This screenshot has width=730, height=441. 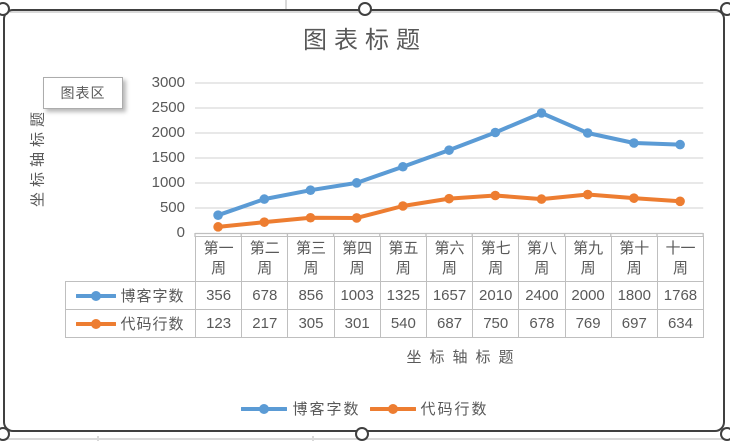 What do you see at coordinates (725, 9) in the screenshot?
I see `resize-handle-top-right` at bounding box center [725, 9].